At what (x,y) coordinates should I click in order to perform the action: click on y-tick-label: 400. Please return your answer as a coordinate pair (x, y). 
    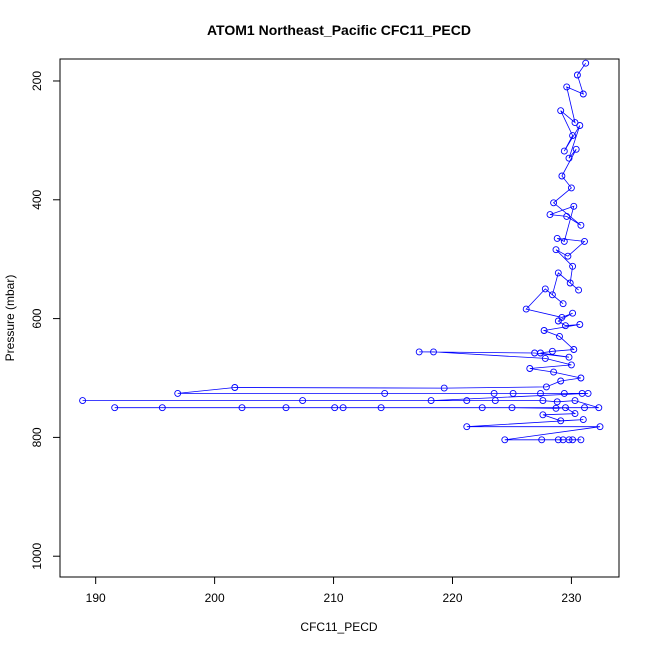
    Looking at the image, I should click on (37, 199).